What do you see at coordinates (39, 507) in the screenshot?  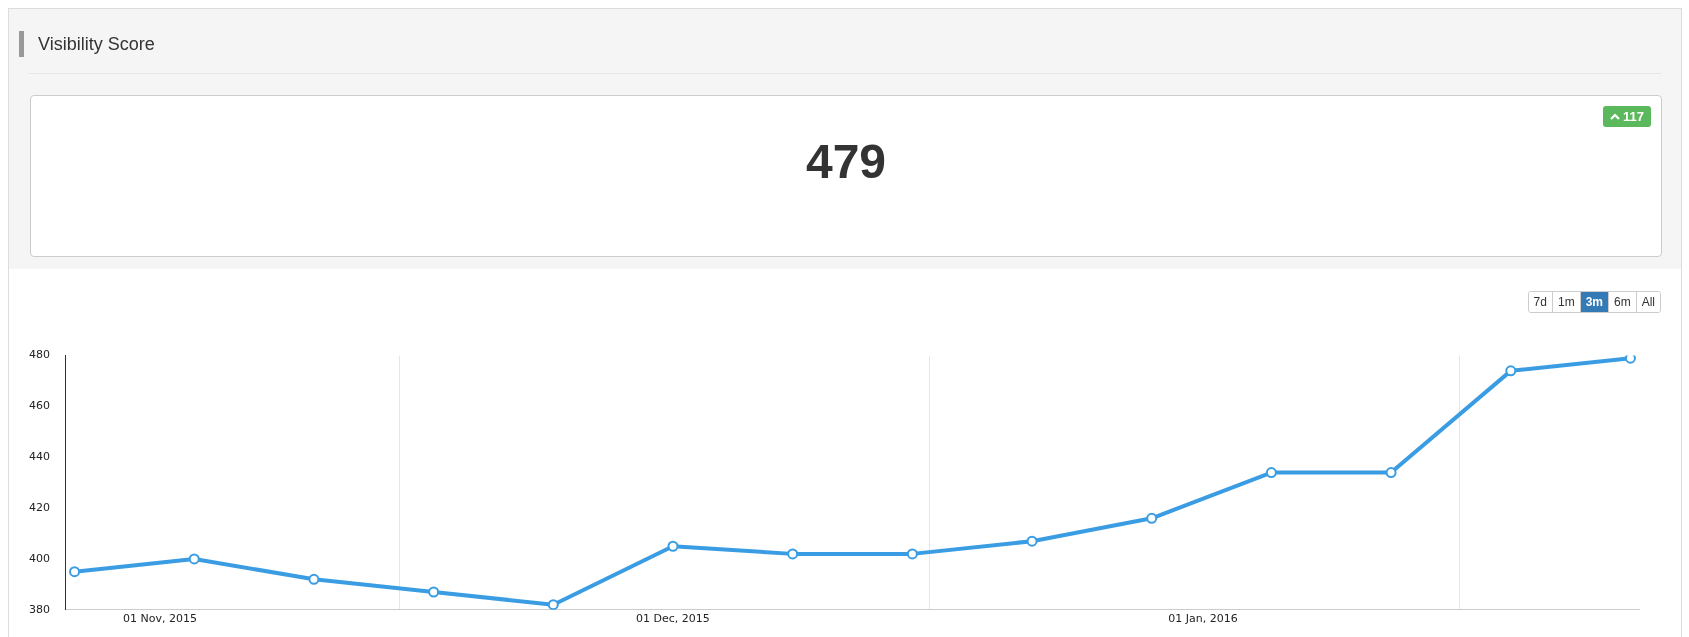 I see `y-tick-label: 420` at bounding box center [39, 507].